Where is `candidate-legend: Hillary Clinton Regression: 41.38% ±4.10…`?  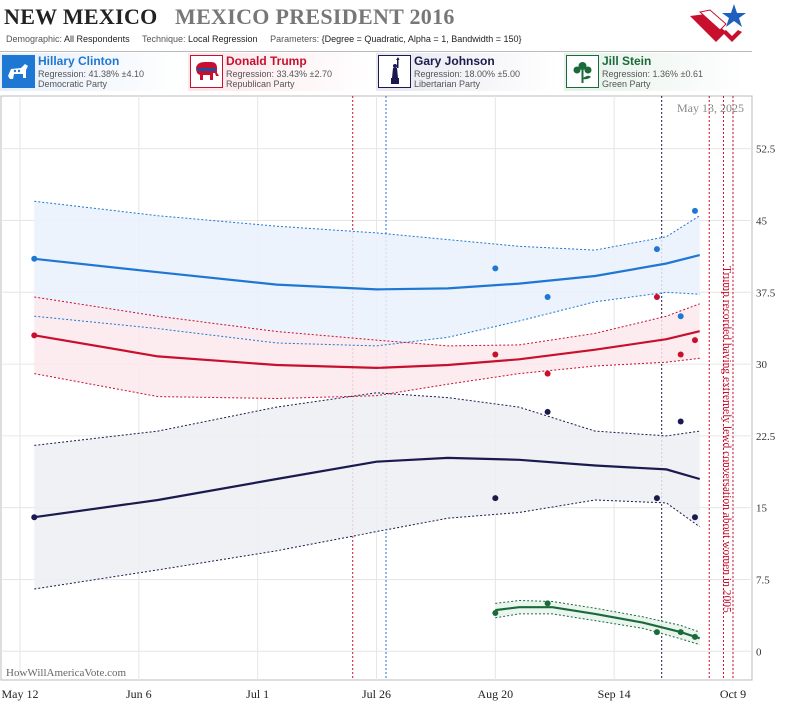
candidate-legend: Hillary Clinton Regression: 41.38% ±4.10… is located at coordinates (376, 73).